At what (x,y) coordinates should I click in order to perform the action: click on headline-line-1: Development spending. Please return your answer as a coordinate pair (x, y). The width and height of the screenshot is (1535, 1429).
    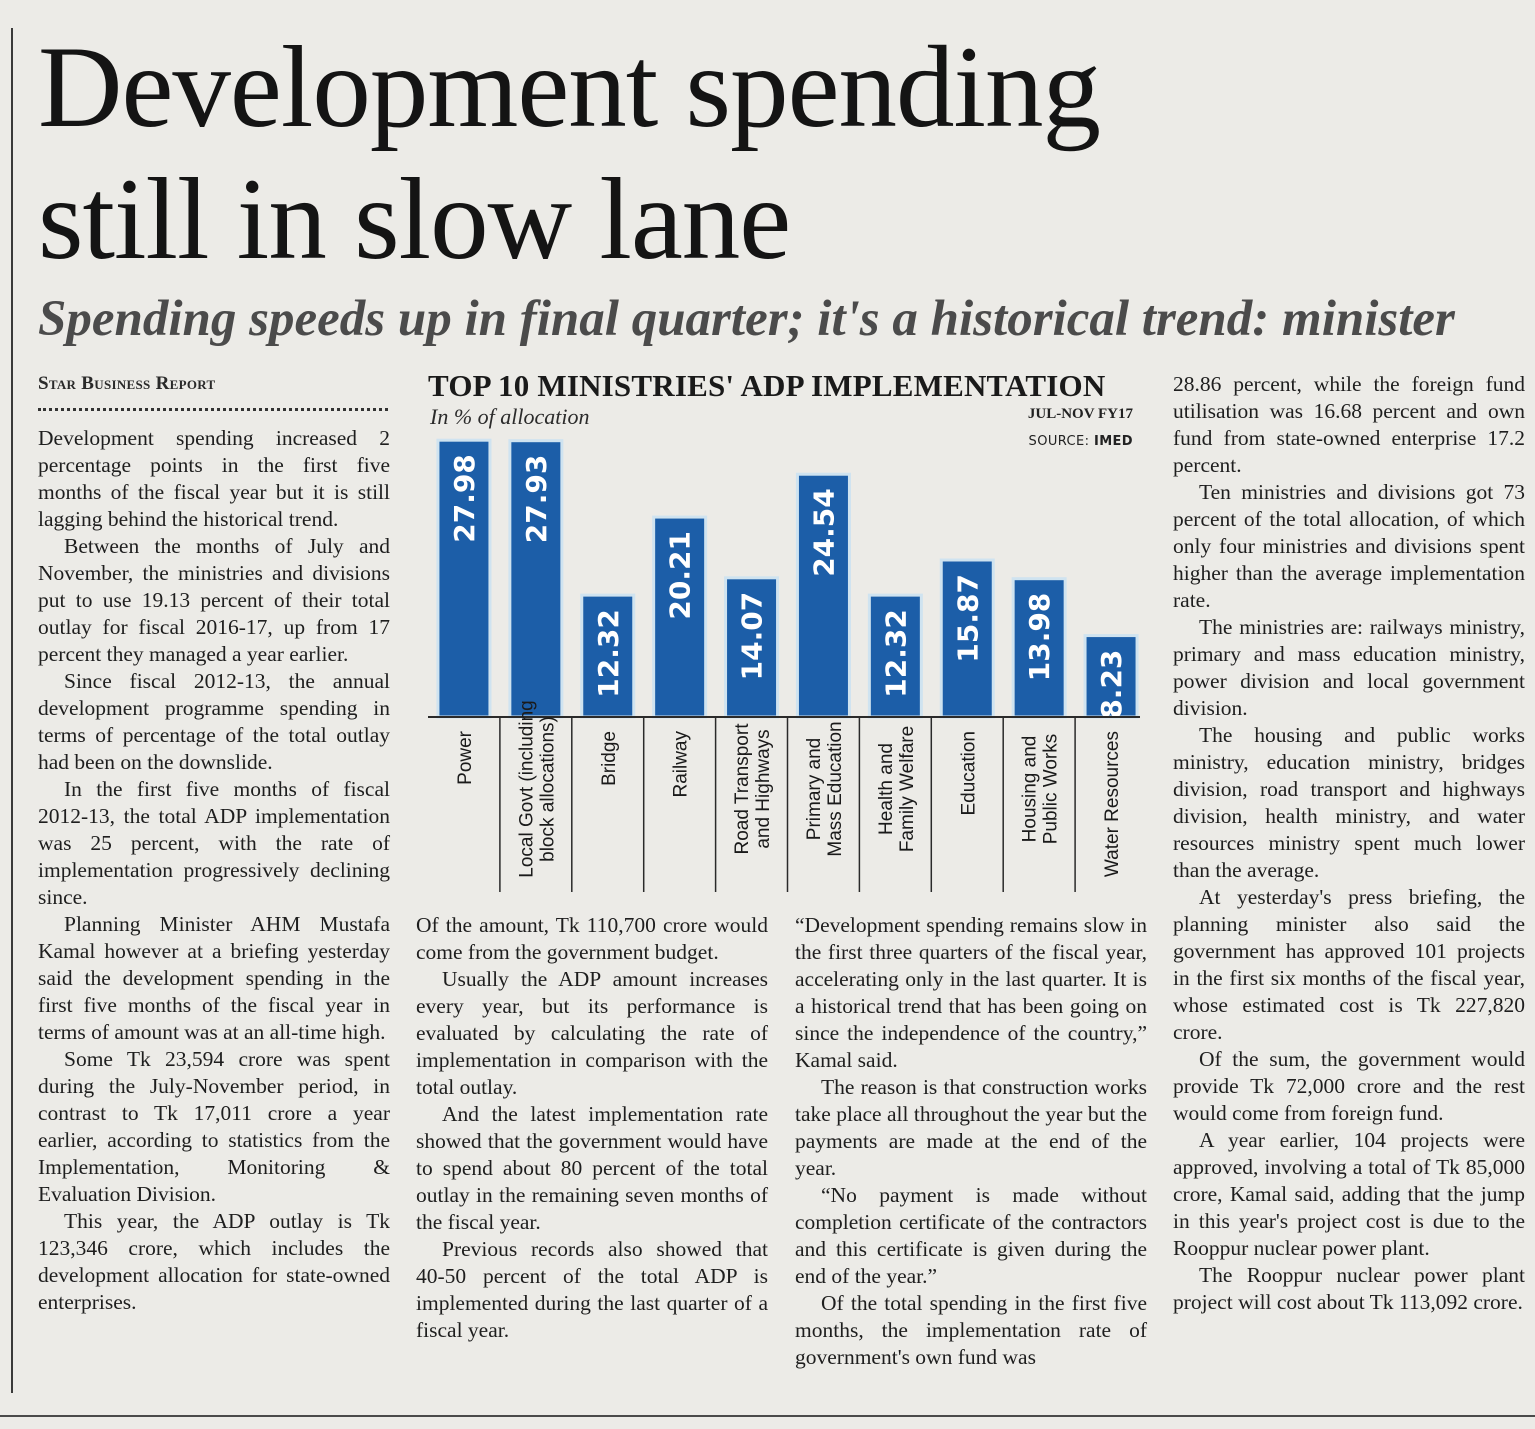
    Looking at the image, I should click on (569, 87).